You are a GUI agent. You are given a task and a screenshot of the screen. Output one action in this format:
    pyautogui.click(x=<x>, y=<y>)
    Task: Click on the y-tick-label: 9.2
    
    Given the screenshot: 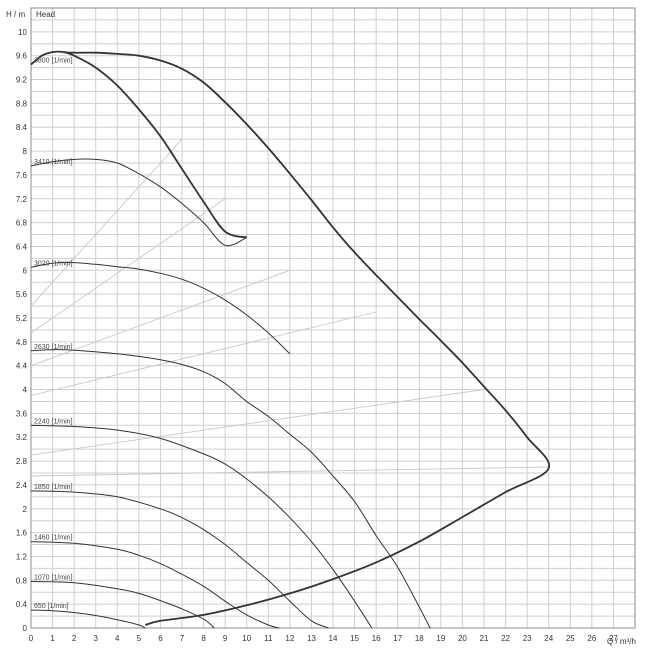 What is the action you would take?
    pyautogui.click(x=22, y=80)
    